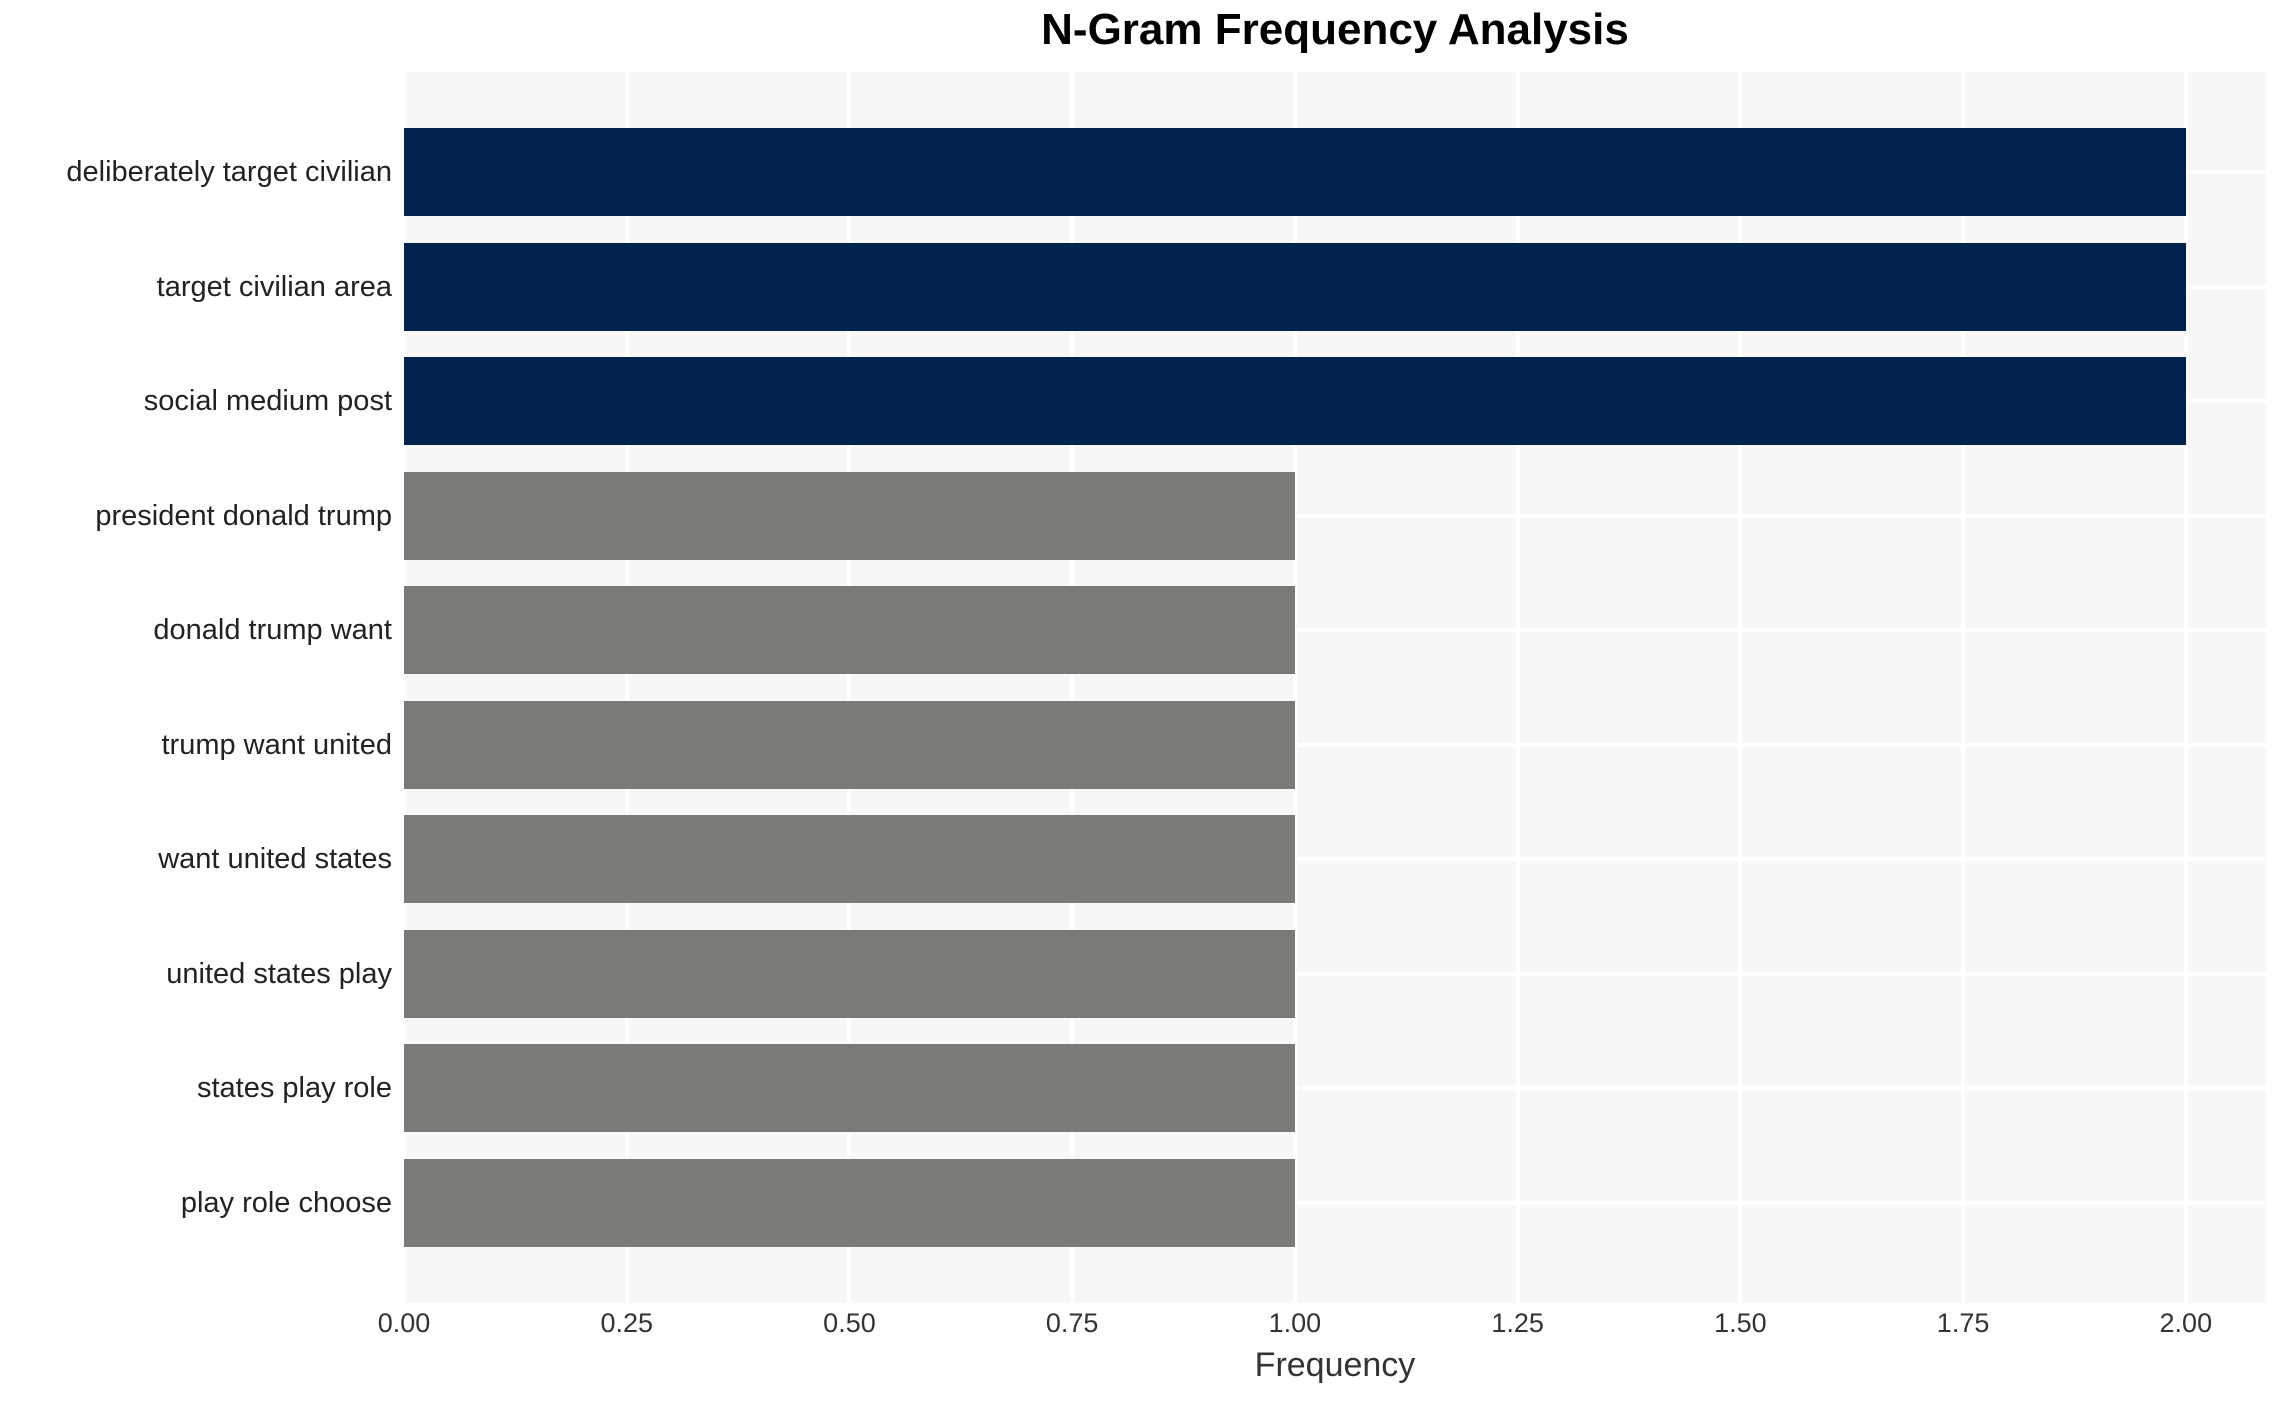 This screenshot has width=2284, height=1402. Describe the element at coordinates (275, 859) in the screenshot. I see `y-axis-label: want united states` at that location.